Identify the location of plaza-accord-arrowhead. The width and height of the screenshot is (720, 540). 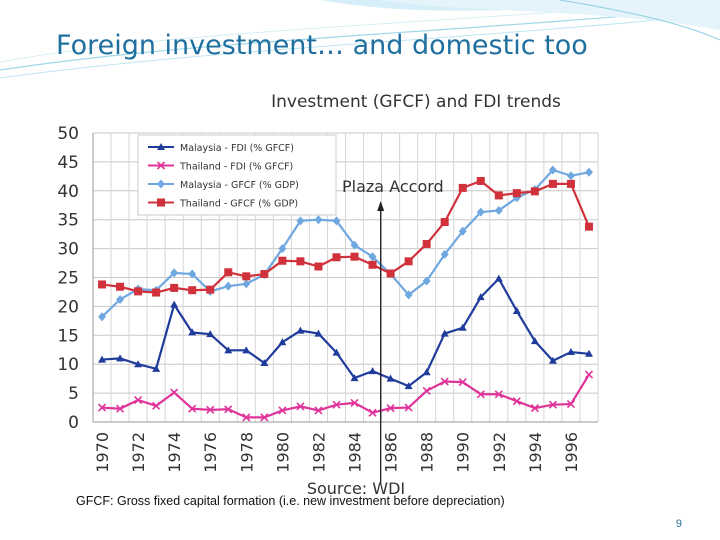
(381, 206).